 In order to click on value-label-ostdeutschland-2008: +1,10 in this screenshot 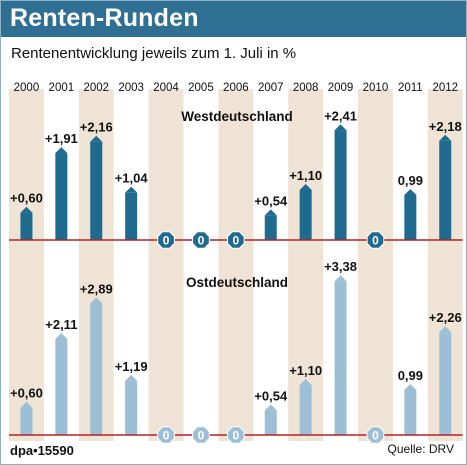, I will do `click(305, 370)`.